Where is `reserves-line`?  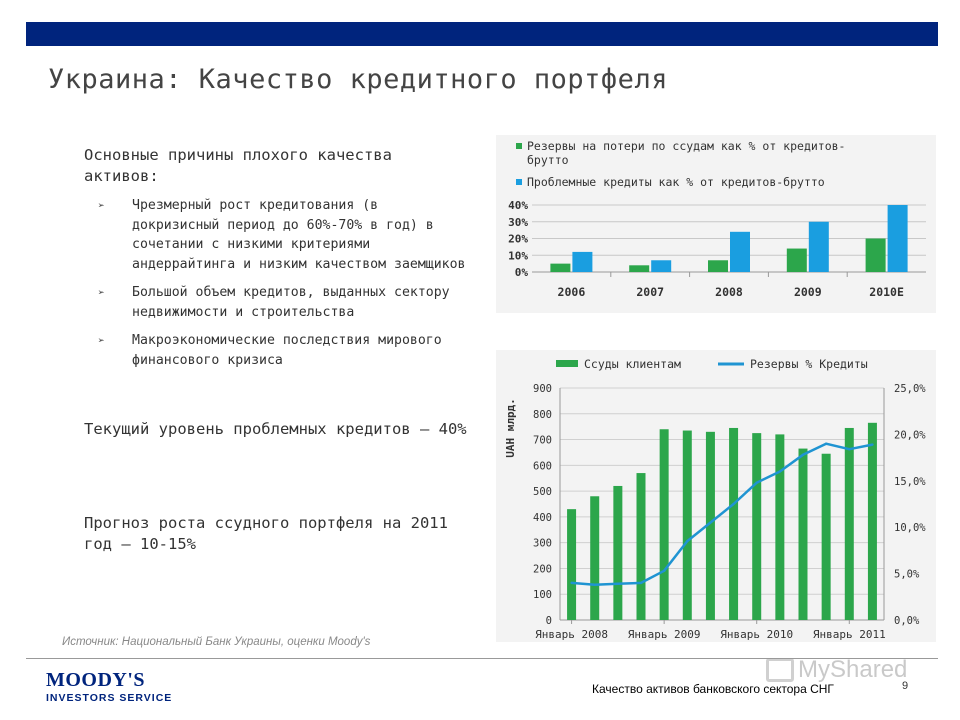 reserves-line is located at coordinates (722, 514).